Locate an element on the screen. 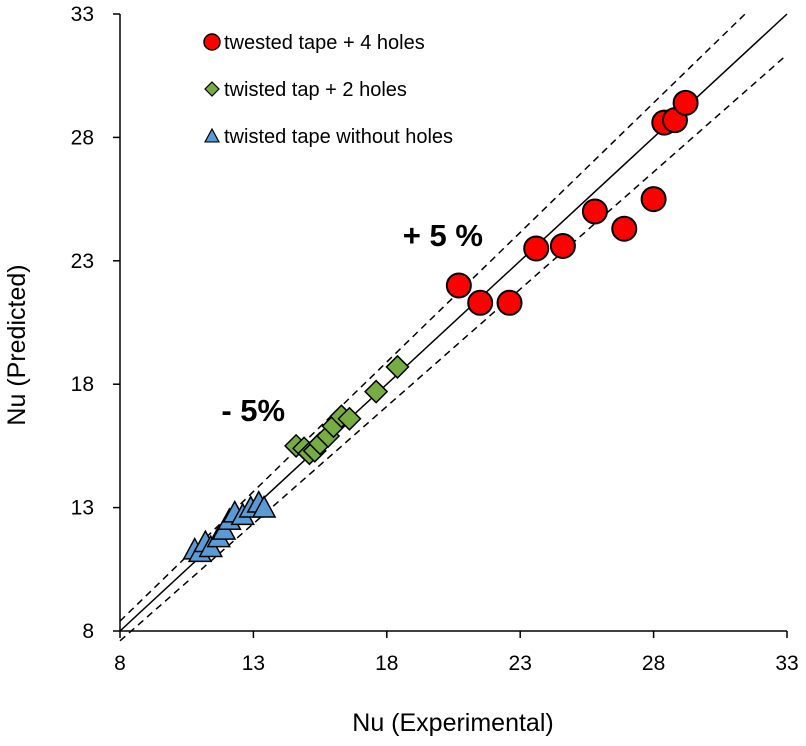 The image size is (806, 746). y-tick-label: 13 is located at coordinates (82, 508).